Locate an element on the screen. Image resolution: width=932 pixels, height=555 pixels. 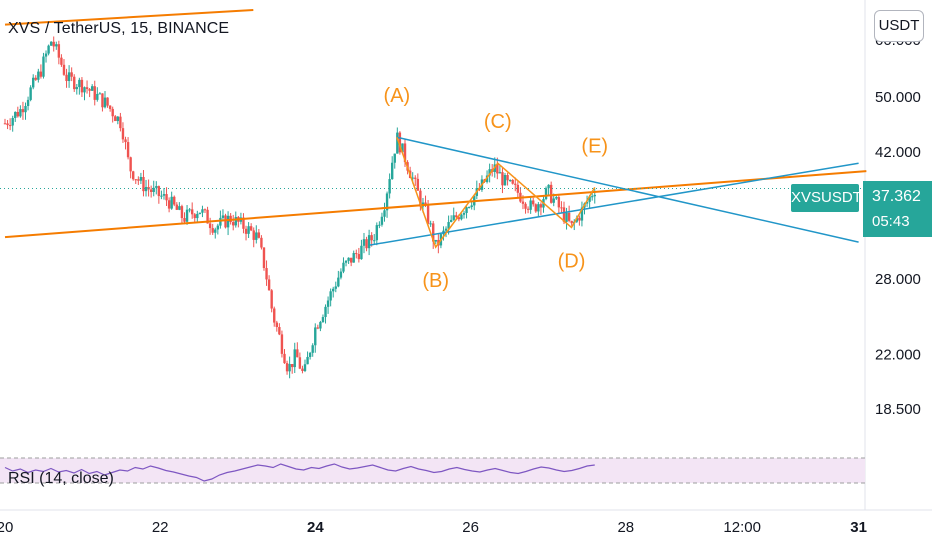
triangle-upper-line is located at coordinates (627, 189).